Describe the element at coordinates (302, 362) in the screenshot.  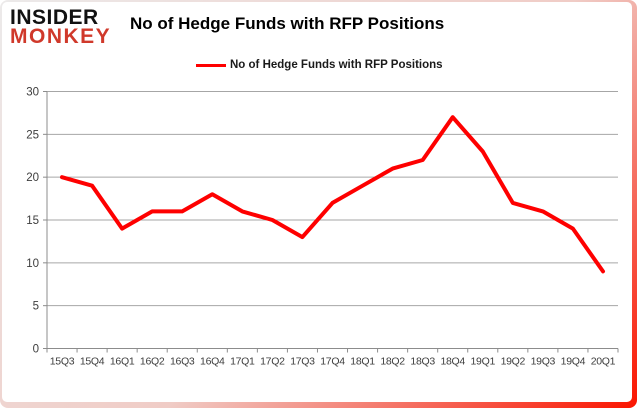
I see `x-axis-label: 17Q3` at that location.